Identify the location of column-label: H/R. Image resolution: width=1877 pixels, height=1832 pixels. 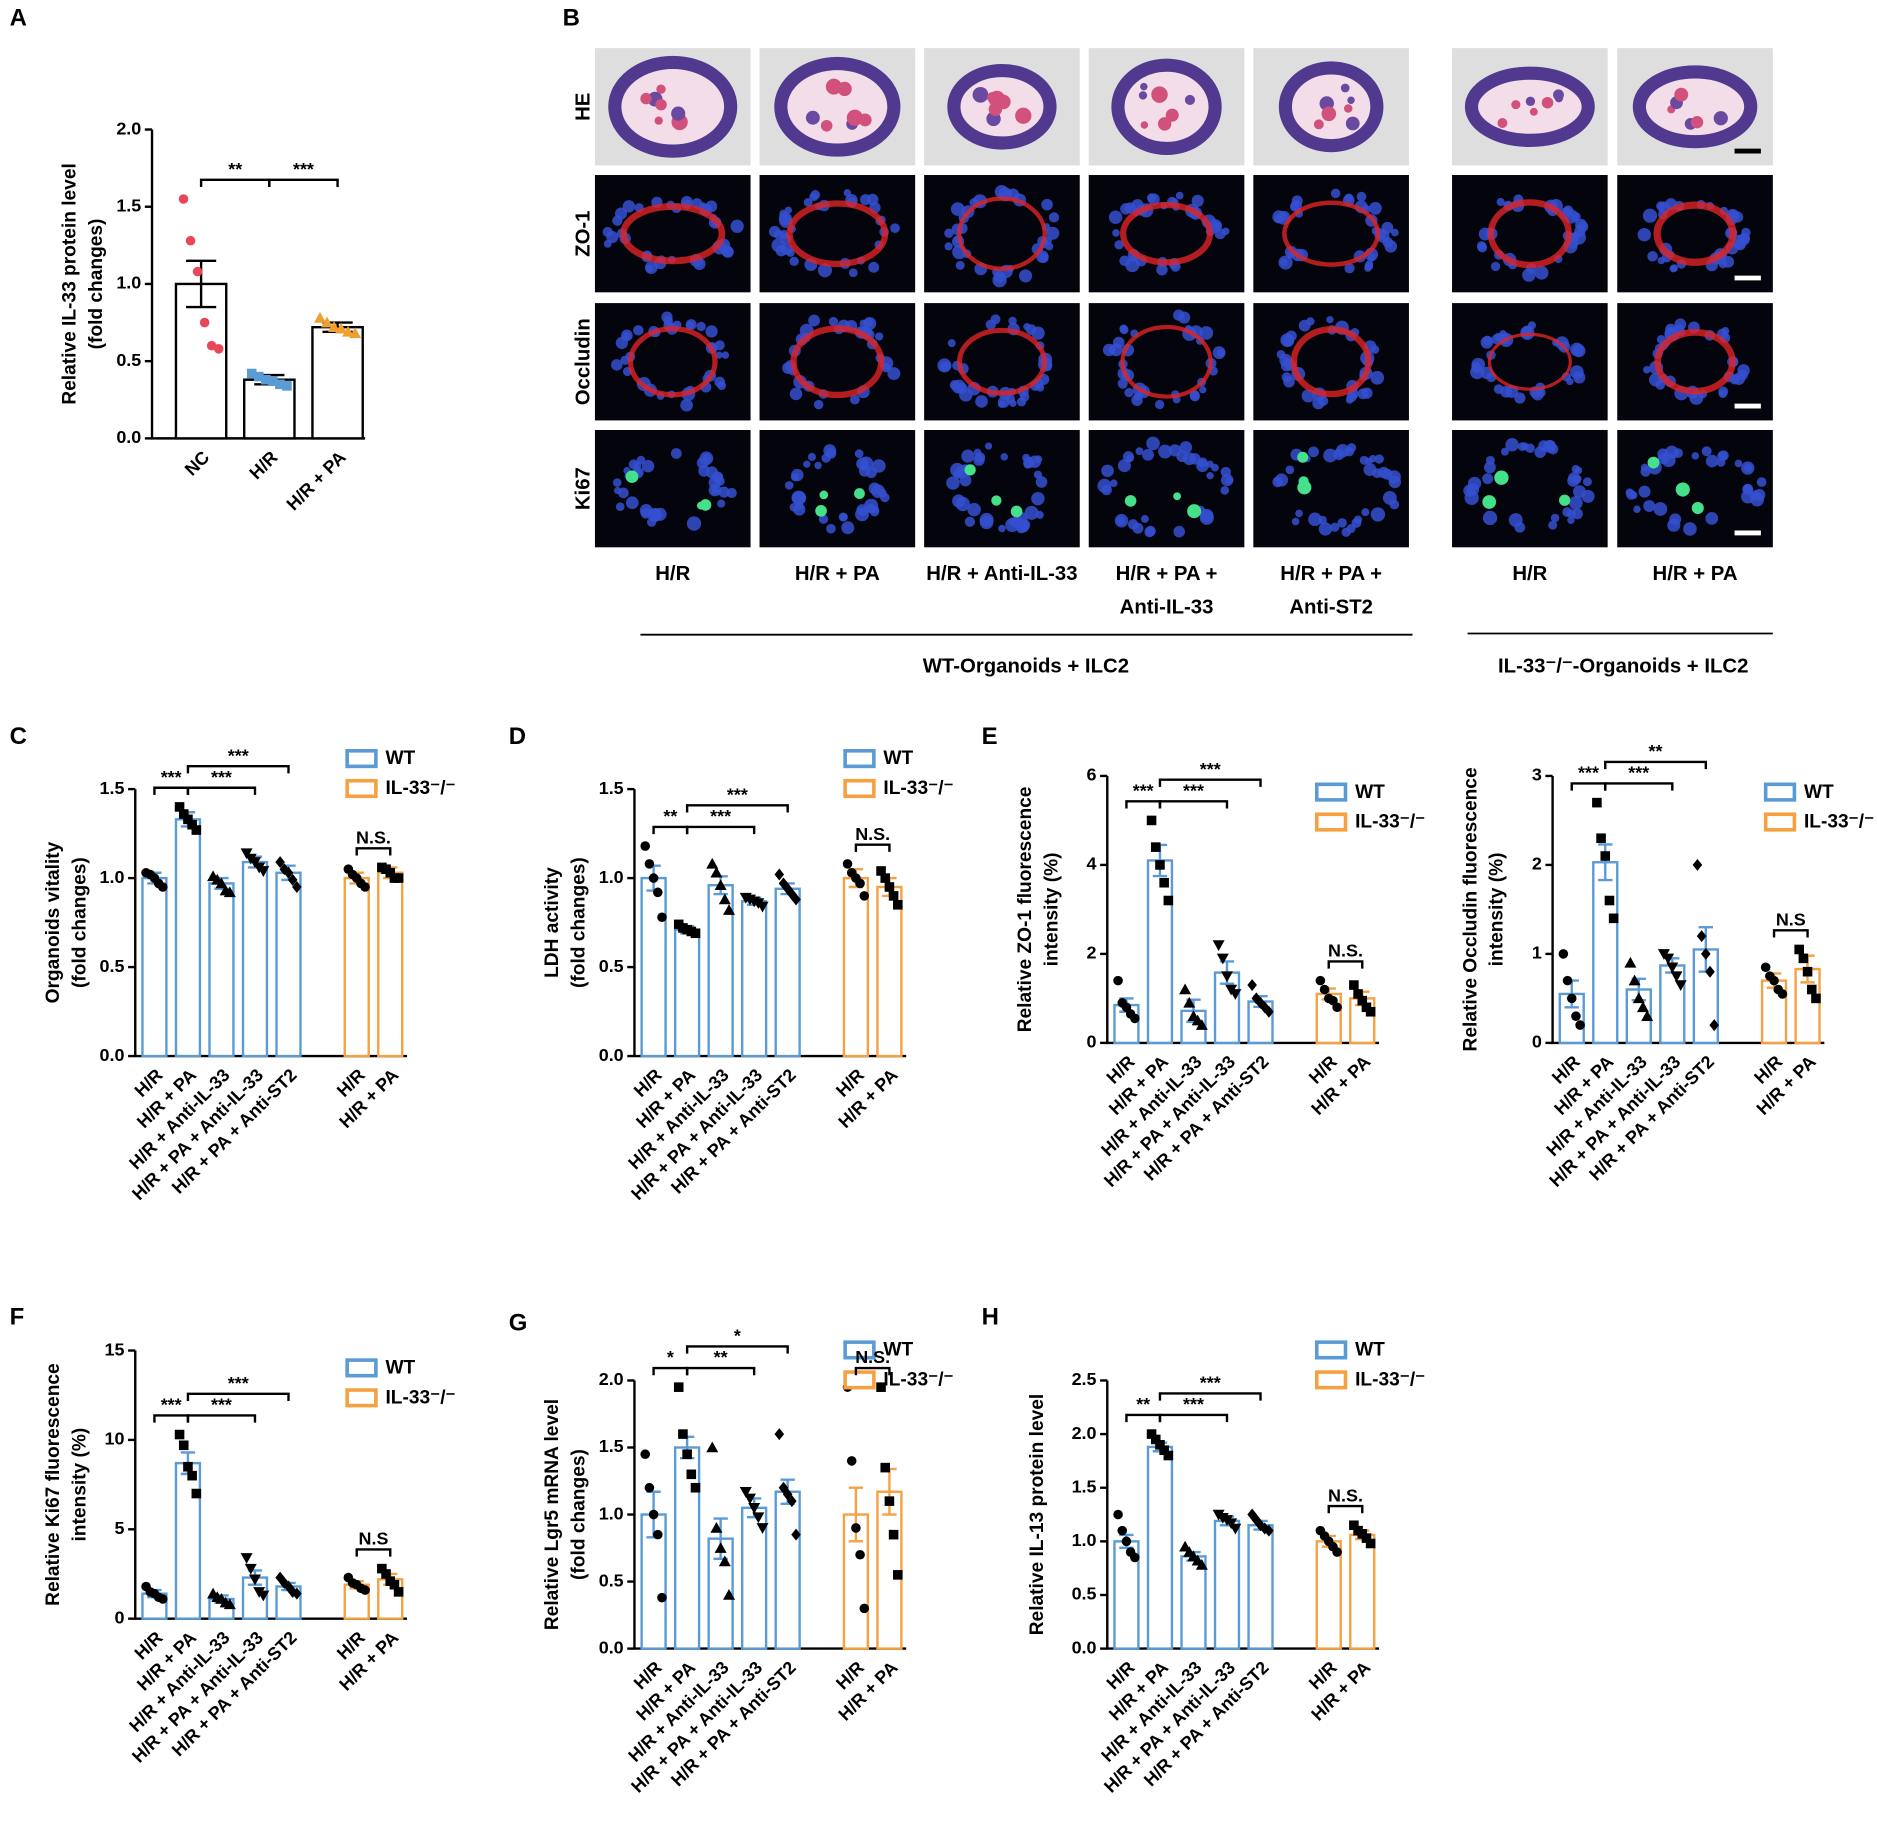
(1529, 574).